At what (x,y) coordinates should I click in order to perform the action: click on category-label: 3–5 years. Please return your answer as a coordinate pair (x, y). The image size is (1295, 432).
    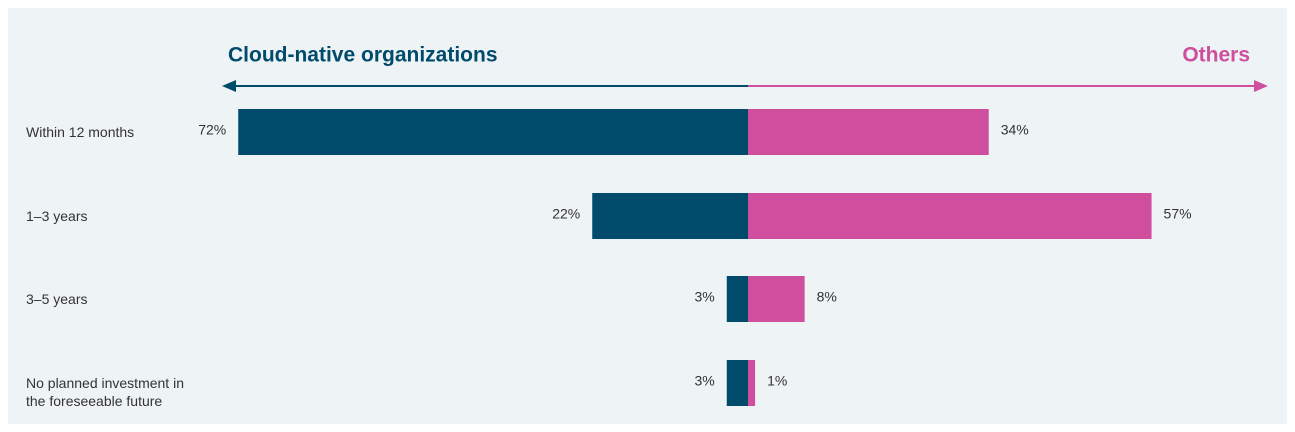
    Looking at the image, I should click on (57, 299).